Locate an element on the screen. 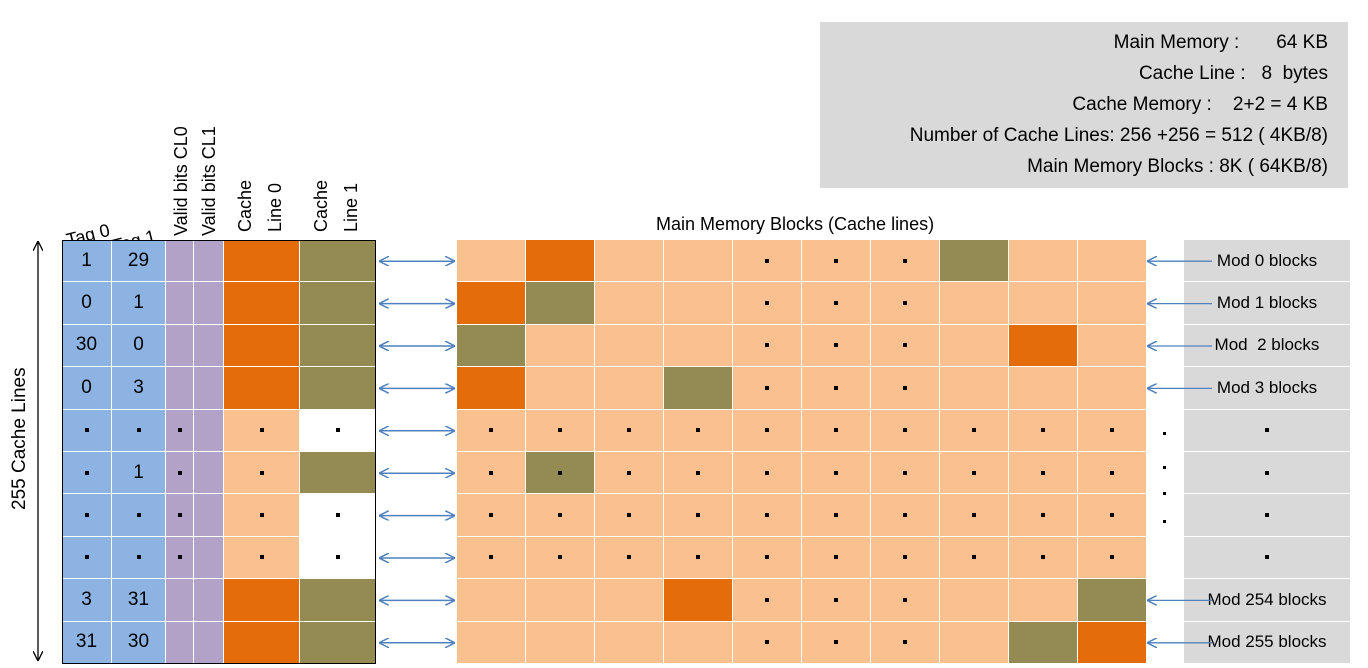 The image size is (1368, 668). cache-cell-value: 31 is located at coordinates (138, 599).